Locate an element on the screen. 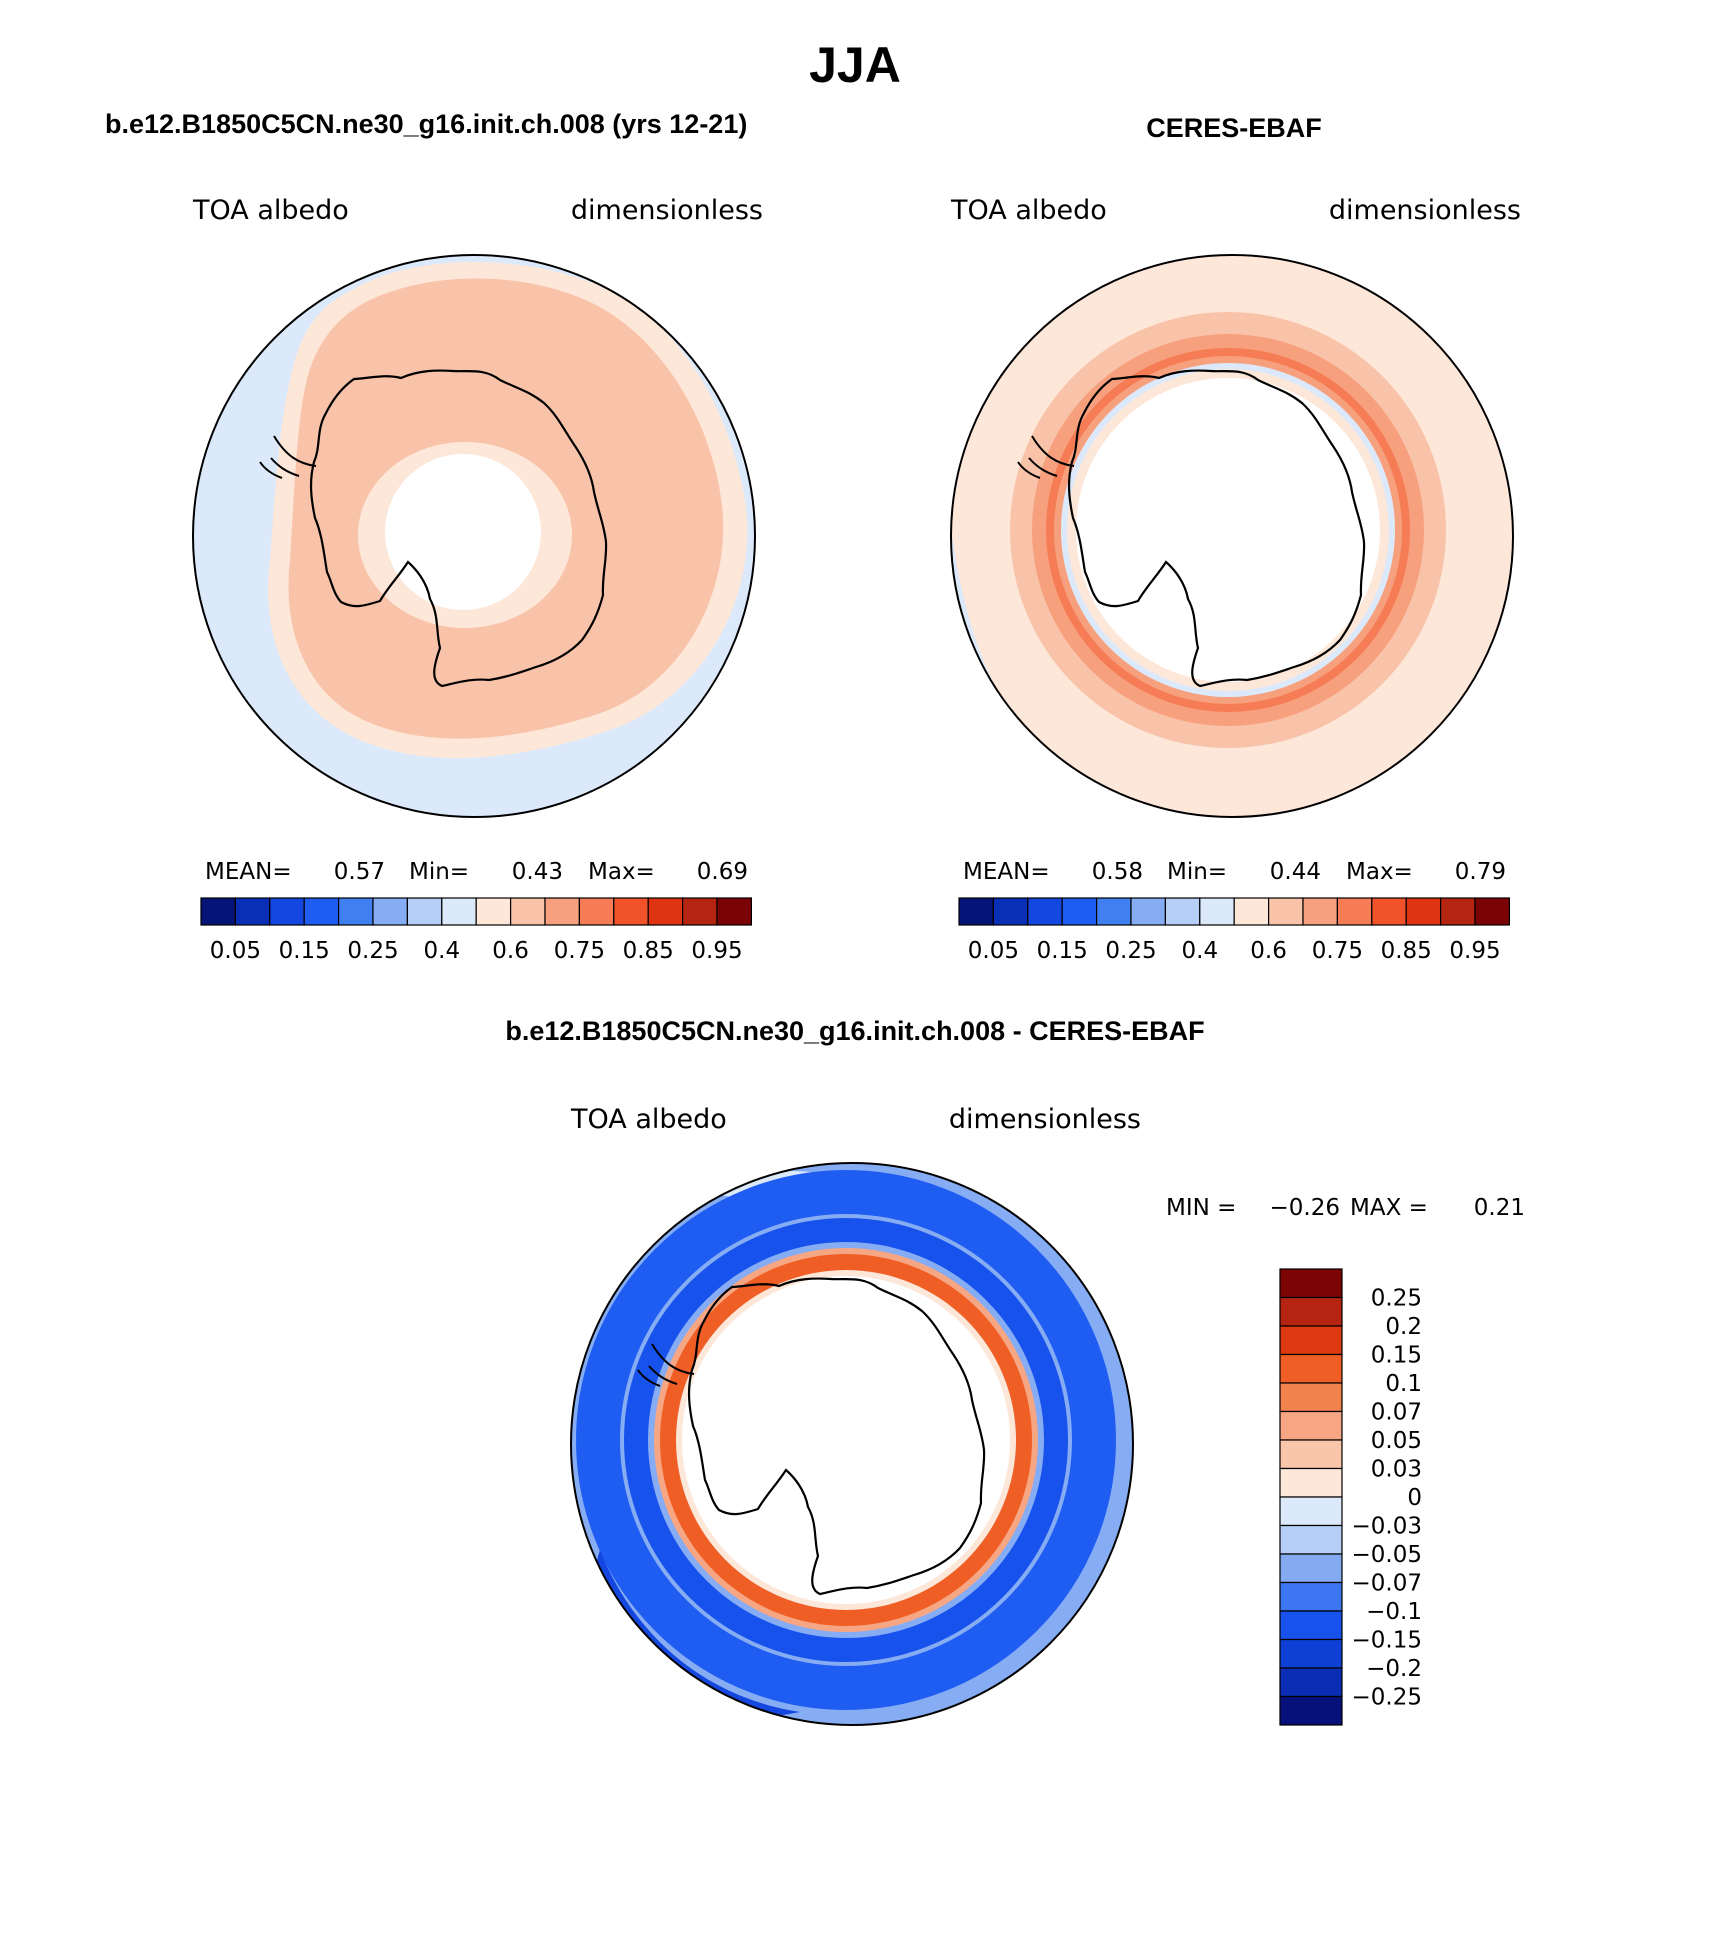 The height and width of the screenshot is (1952, 1710). model-colorbar-tick-label: 0.05 is located at coordinates (235, 951).